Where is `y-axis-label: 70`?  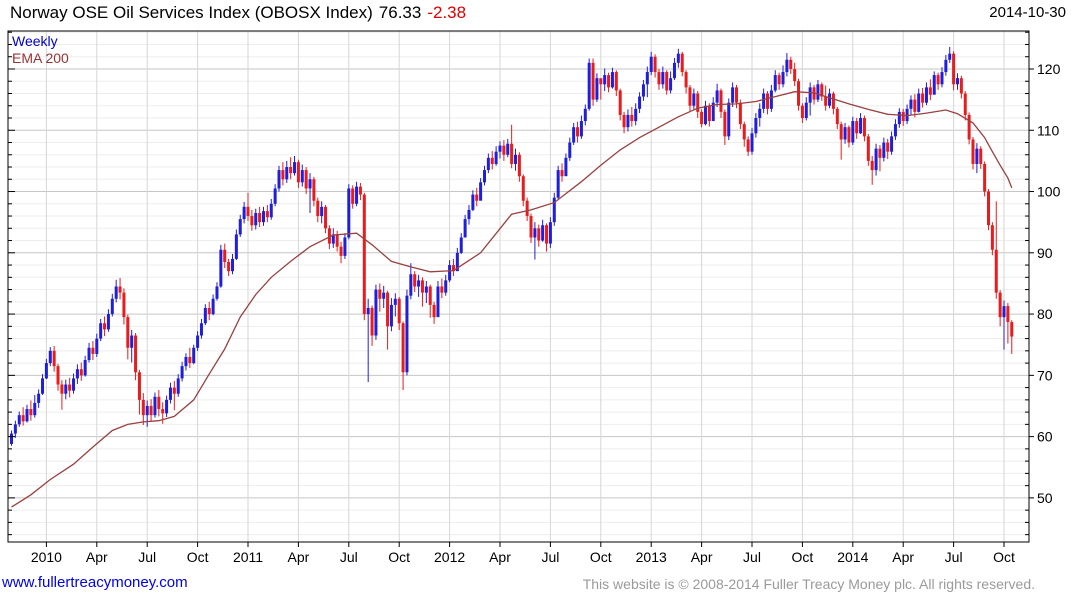
y-axis-label: 70 is located at coordinates (1045, 375).